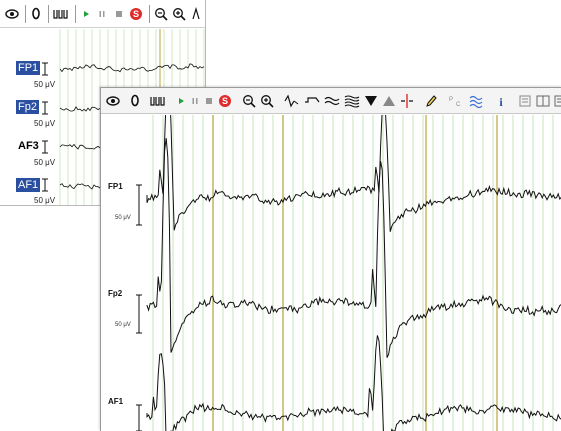 The width and height of the screenshot is (561, 431). What do you see at coordinates (451, 100) in the screenshot?
I see `svg-text: P` at bounding box center [451, 100].